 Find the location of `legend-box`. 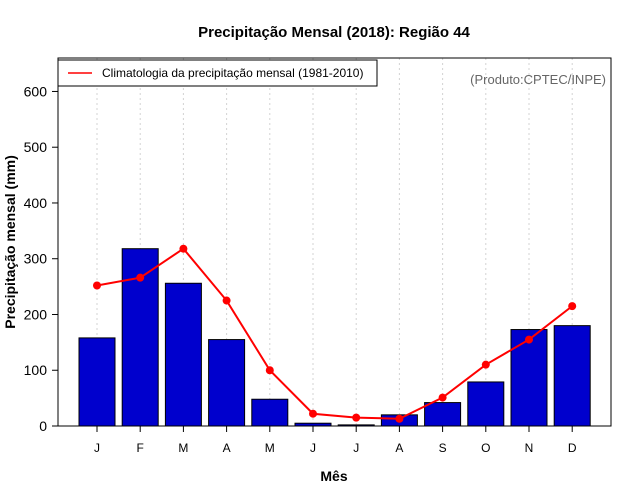

legend-box is located at coordinates (217, 73).